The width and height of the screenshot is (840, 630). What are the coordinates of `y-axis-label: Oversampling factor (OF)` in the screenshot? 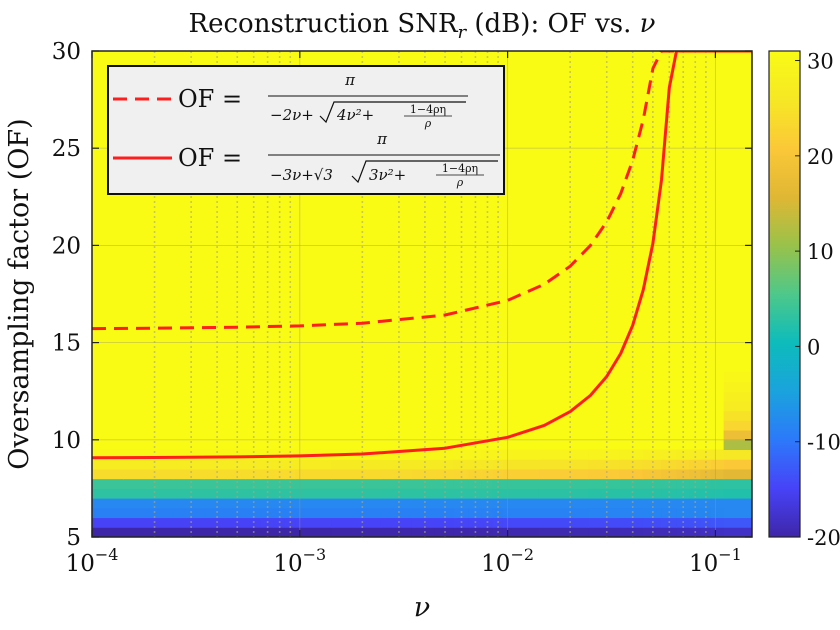 It's located at (19, 293).